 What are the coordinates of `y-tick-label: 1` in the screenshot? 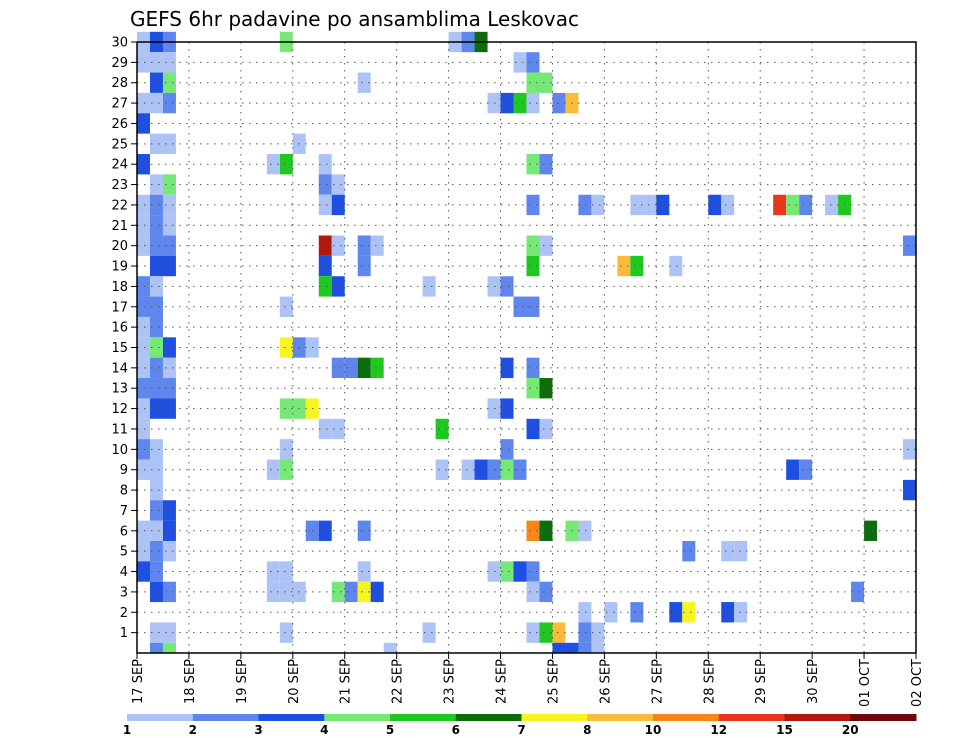 It's located at (124, 633).